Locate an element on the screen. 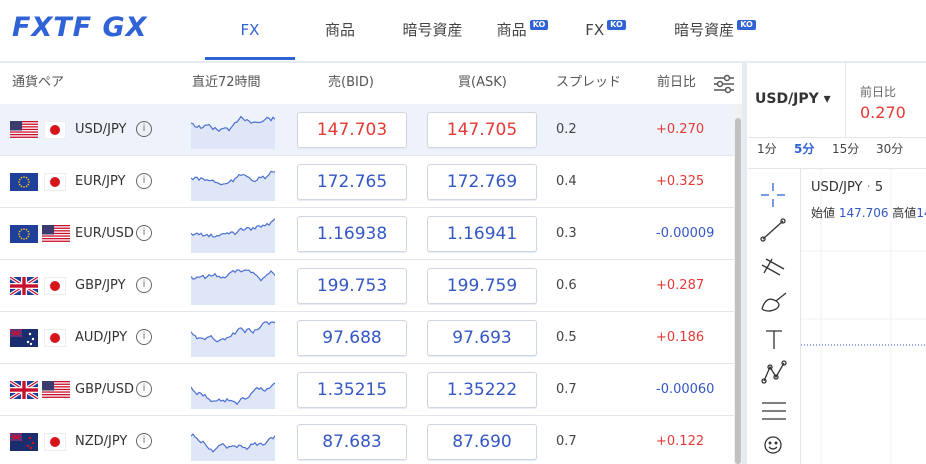 The image size is (926, 464). timeframe: 30分 is located at coordinates (890, 149).